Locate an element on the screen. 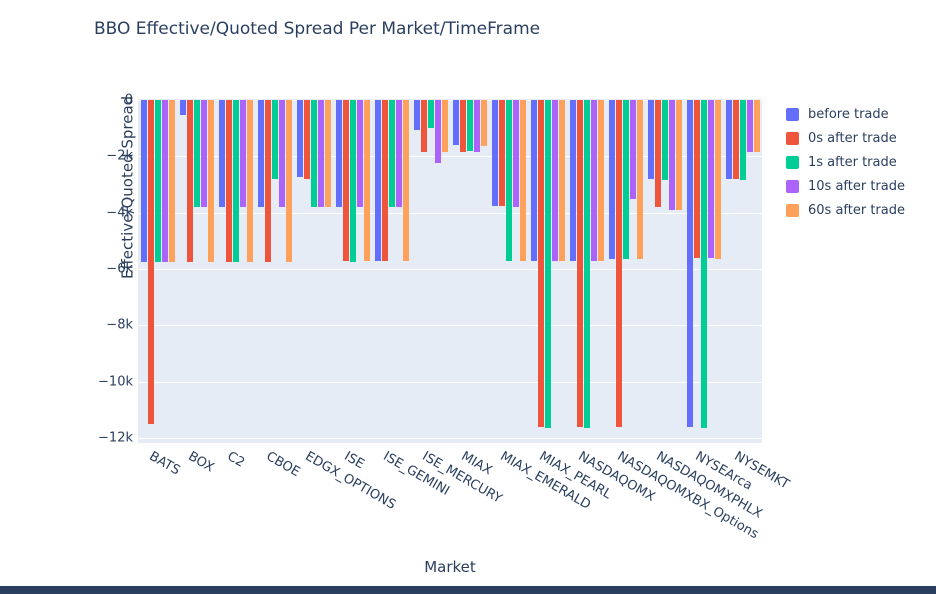 The image size is (936, 594). legend-item-10s-after-trade: 10s after trade is located at coordinates (845, 186).